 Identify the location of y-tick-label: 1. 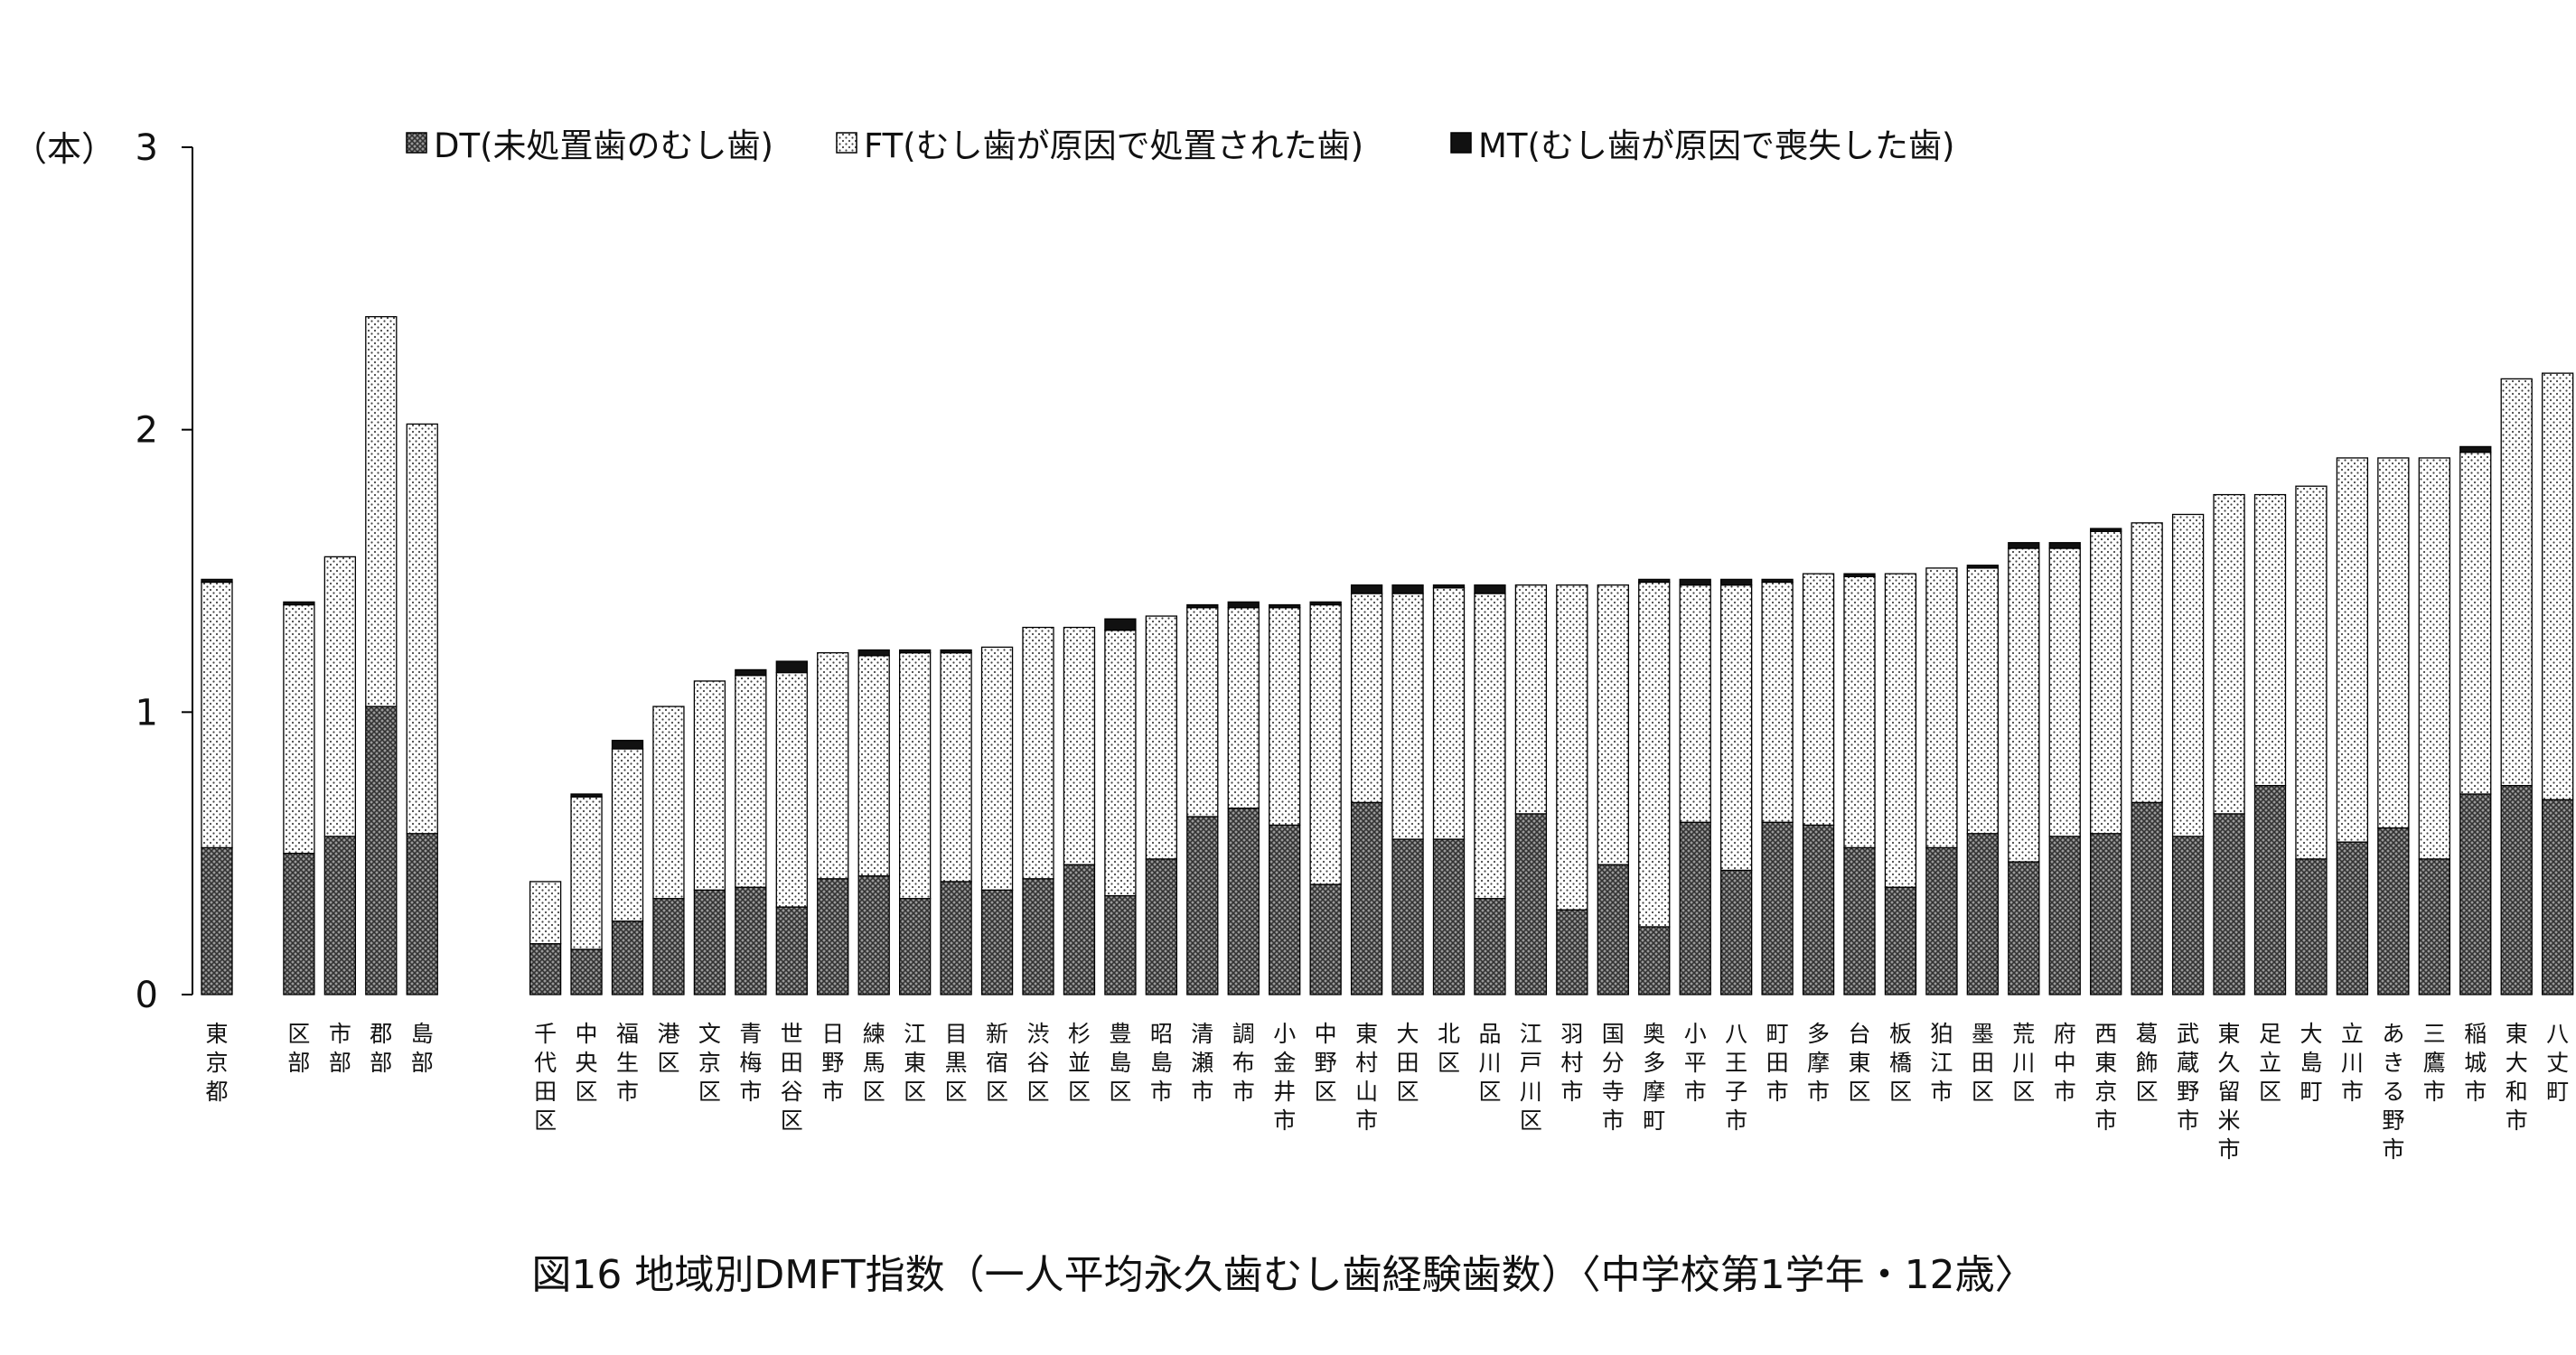
(147, 713).